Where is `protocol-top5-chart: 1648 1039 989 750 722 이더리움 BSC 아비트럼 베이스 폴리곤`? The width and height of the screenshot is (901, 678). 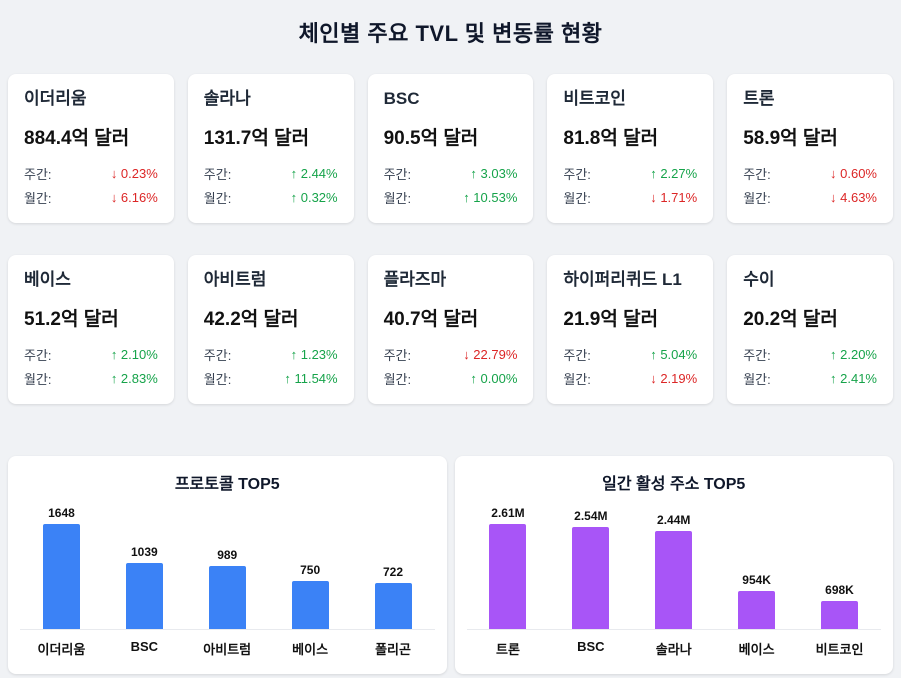
protocol-top5-chart: 1648 1039 989 750 722 이더리움 BSC 아비트럼 베이스 폴리곤 is located at coordinates (227, 579).